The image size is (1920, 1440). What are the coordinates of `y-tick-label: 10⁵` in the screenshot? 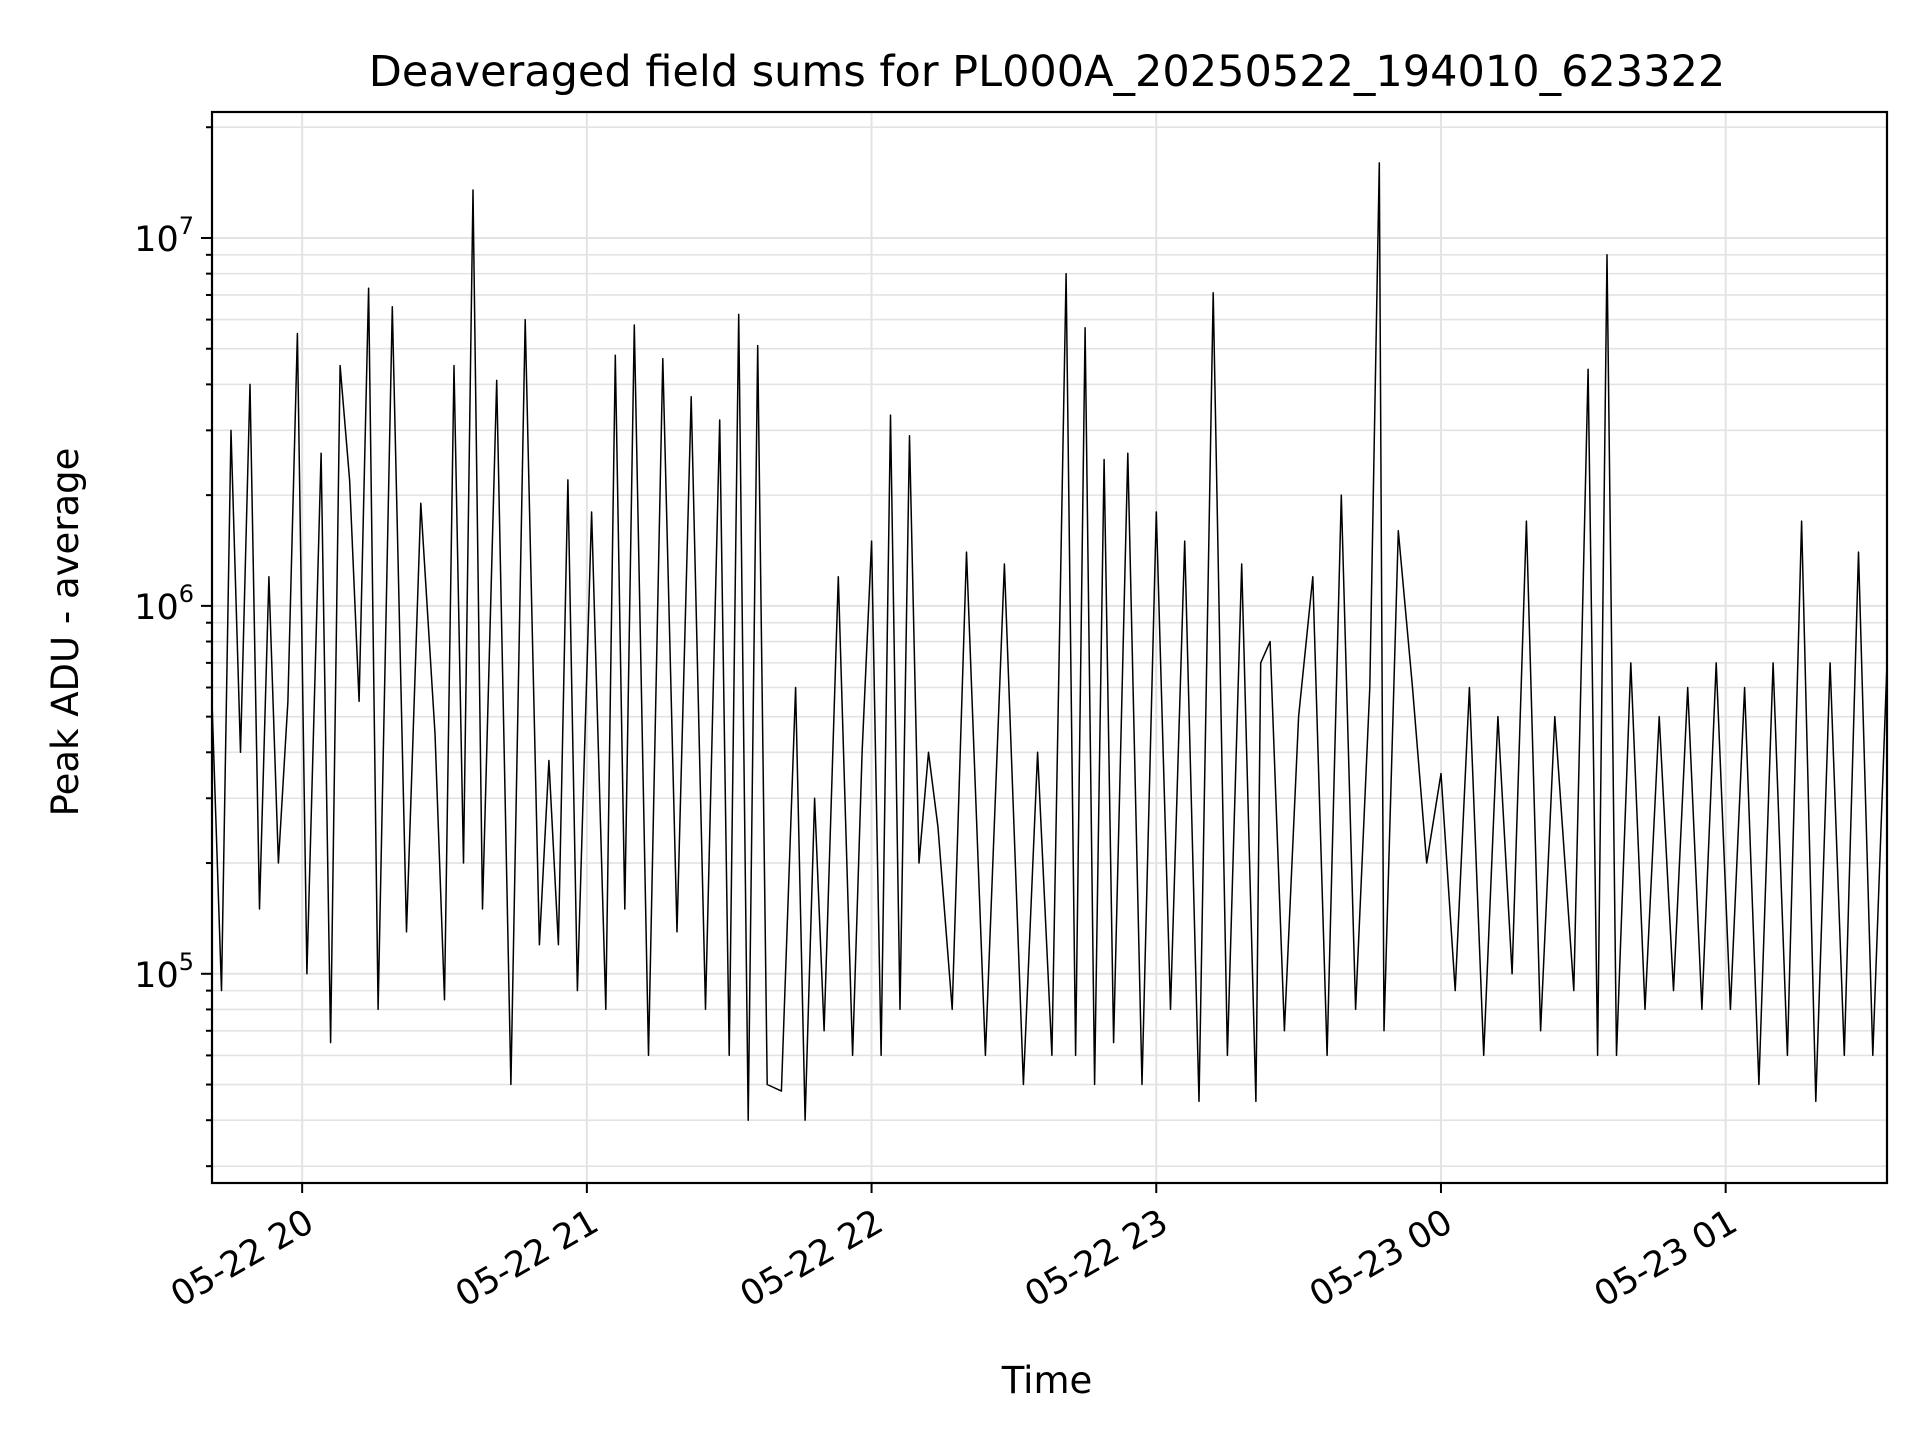 It's located at (164, 972).